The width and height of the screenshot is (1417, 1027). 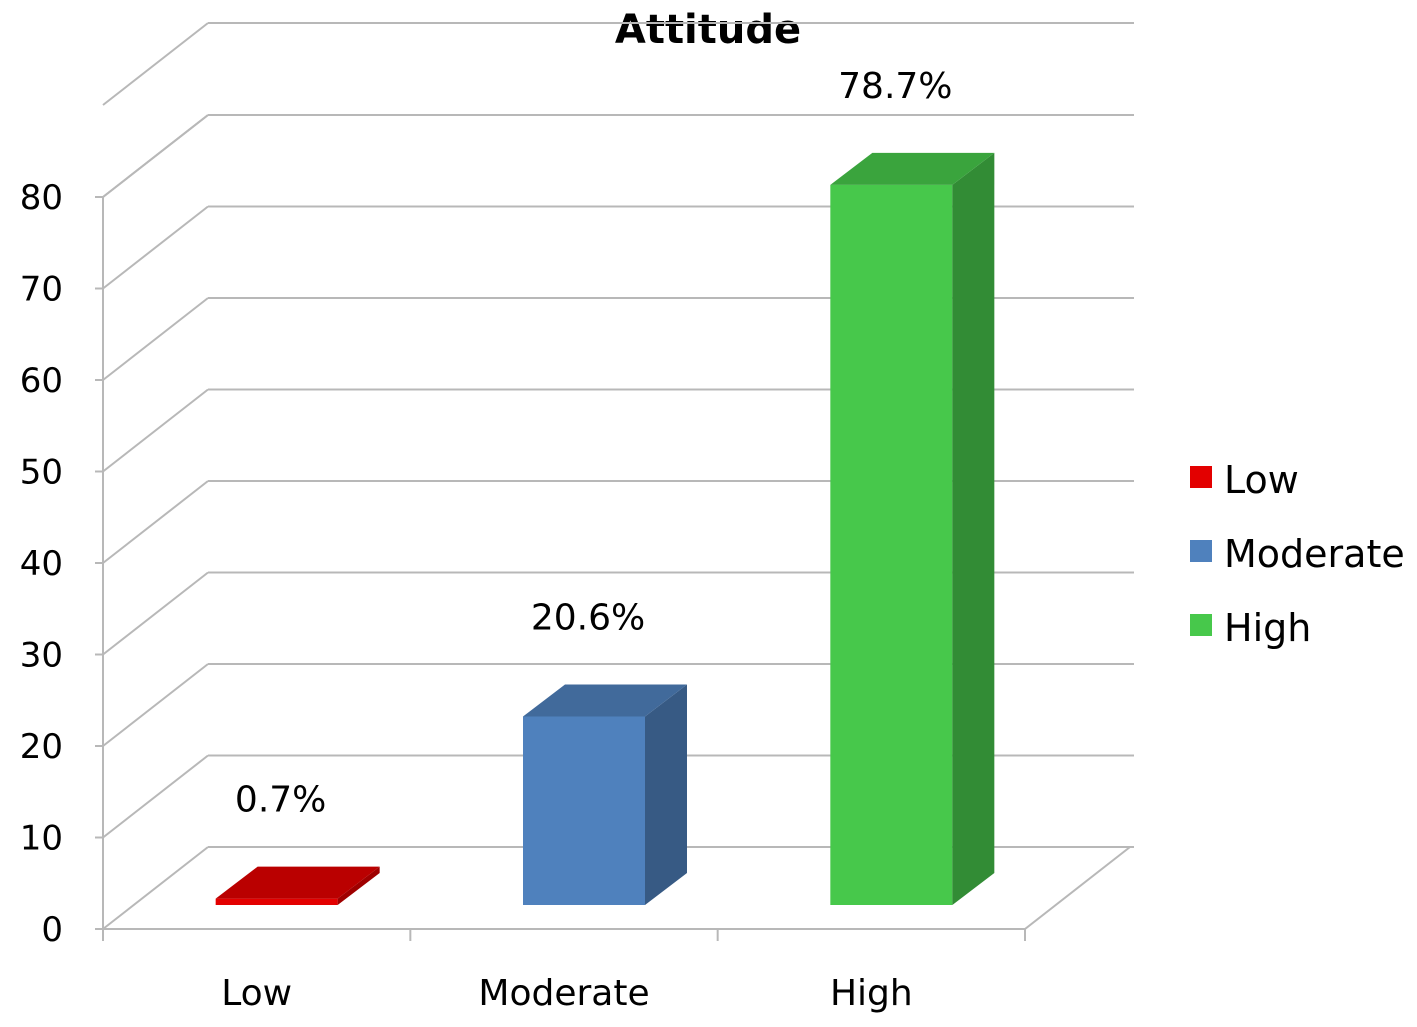 I want to click on legend-label: Low, so click(x=1261, y=480).